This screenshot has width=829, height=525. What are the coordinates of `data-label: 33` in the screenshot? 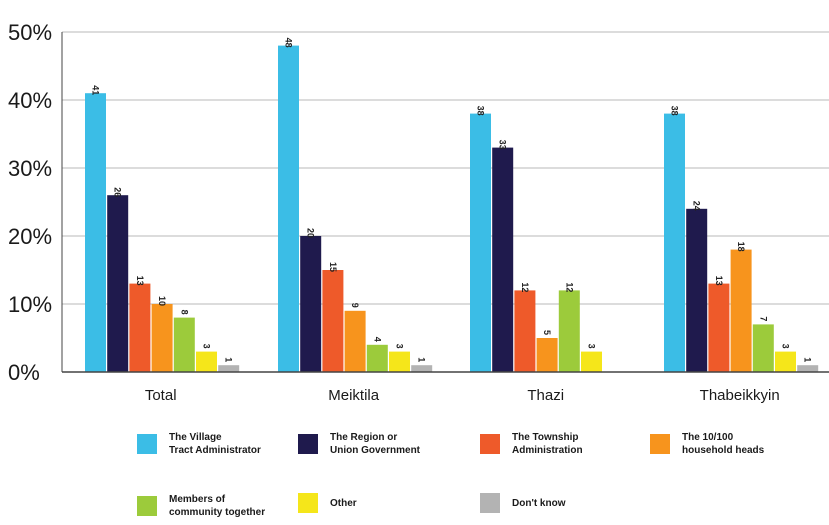 It's located at (503, 145).